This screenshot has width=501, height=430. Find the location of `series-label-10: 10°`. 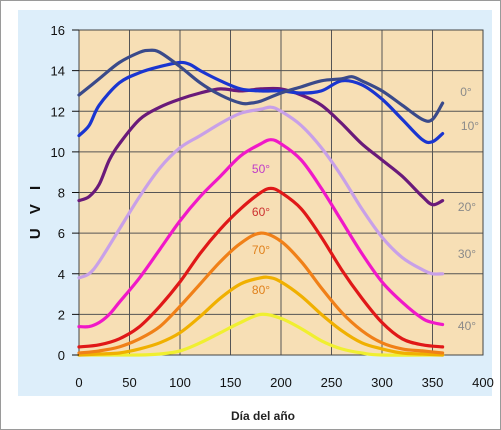

series-label-10: 10° is located at coordinates (470, 126).